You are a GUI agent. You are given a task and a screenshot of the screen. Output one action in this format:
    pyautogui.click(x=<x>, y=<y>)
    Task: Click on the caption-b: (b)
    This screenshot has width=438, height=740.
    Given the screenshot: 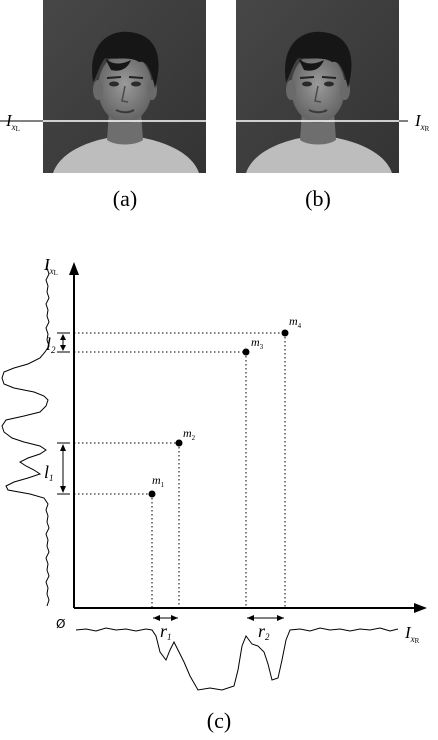 What is the action you would take?
    pyautogui.click(x=318, y=198)
    